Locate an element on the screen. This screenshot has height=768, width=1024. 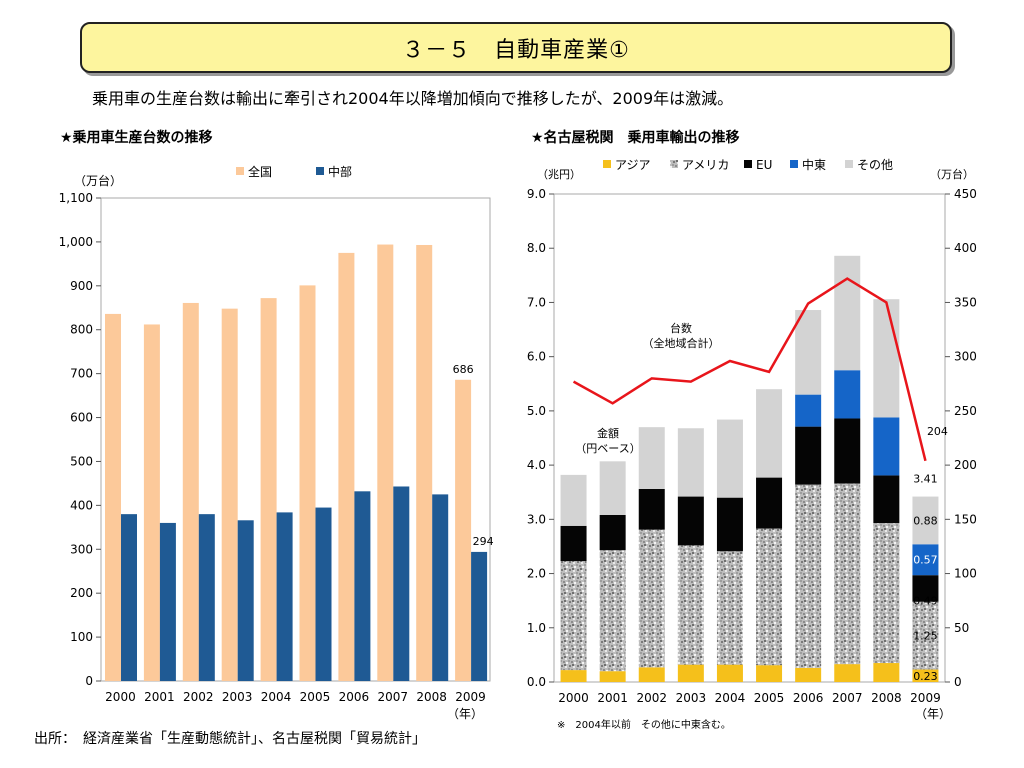
chart2-y2tick-label: 400 is located at coordinates (965, 248).